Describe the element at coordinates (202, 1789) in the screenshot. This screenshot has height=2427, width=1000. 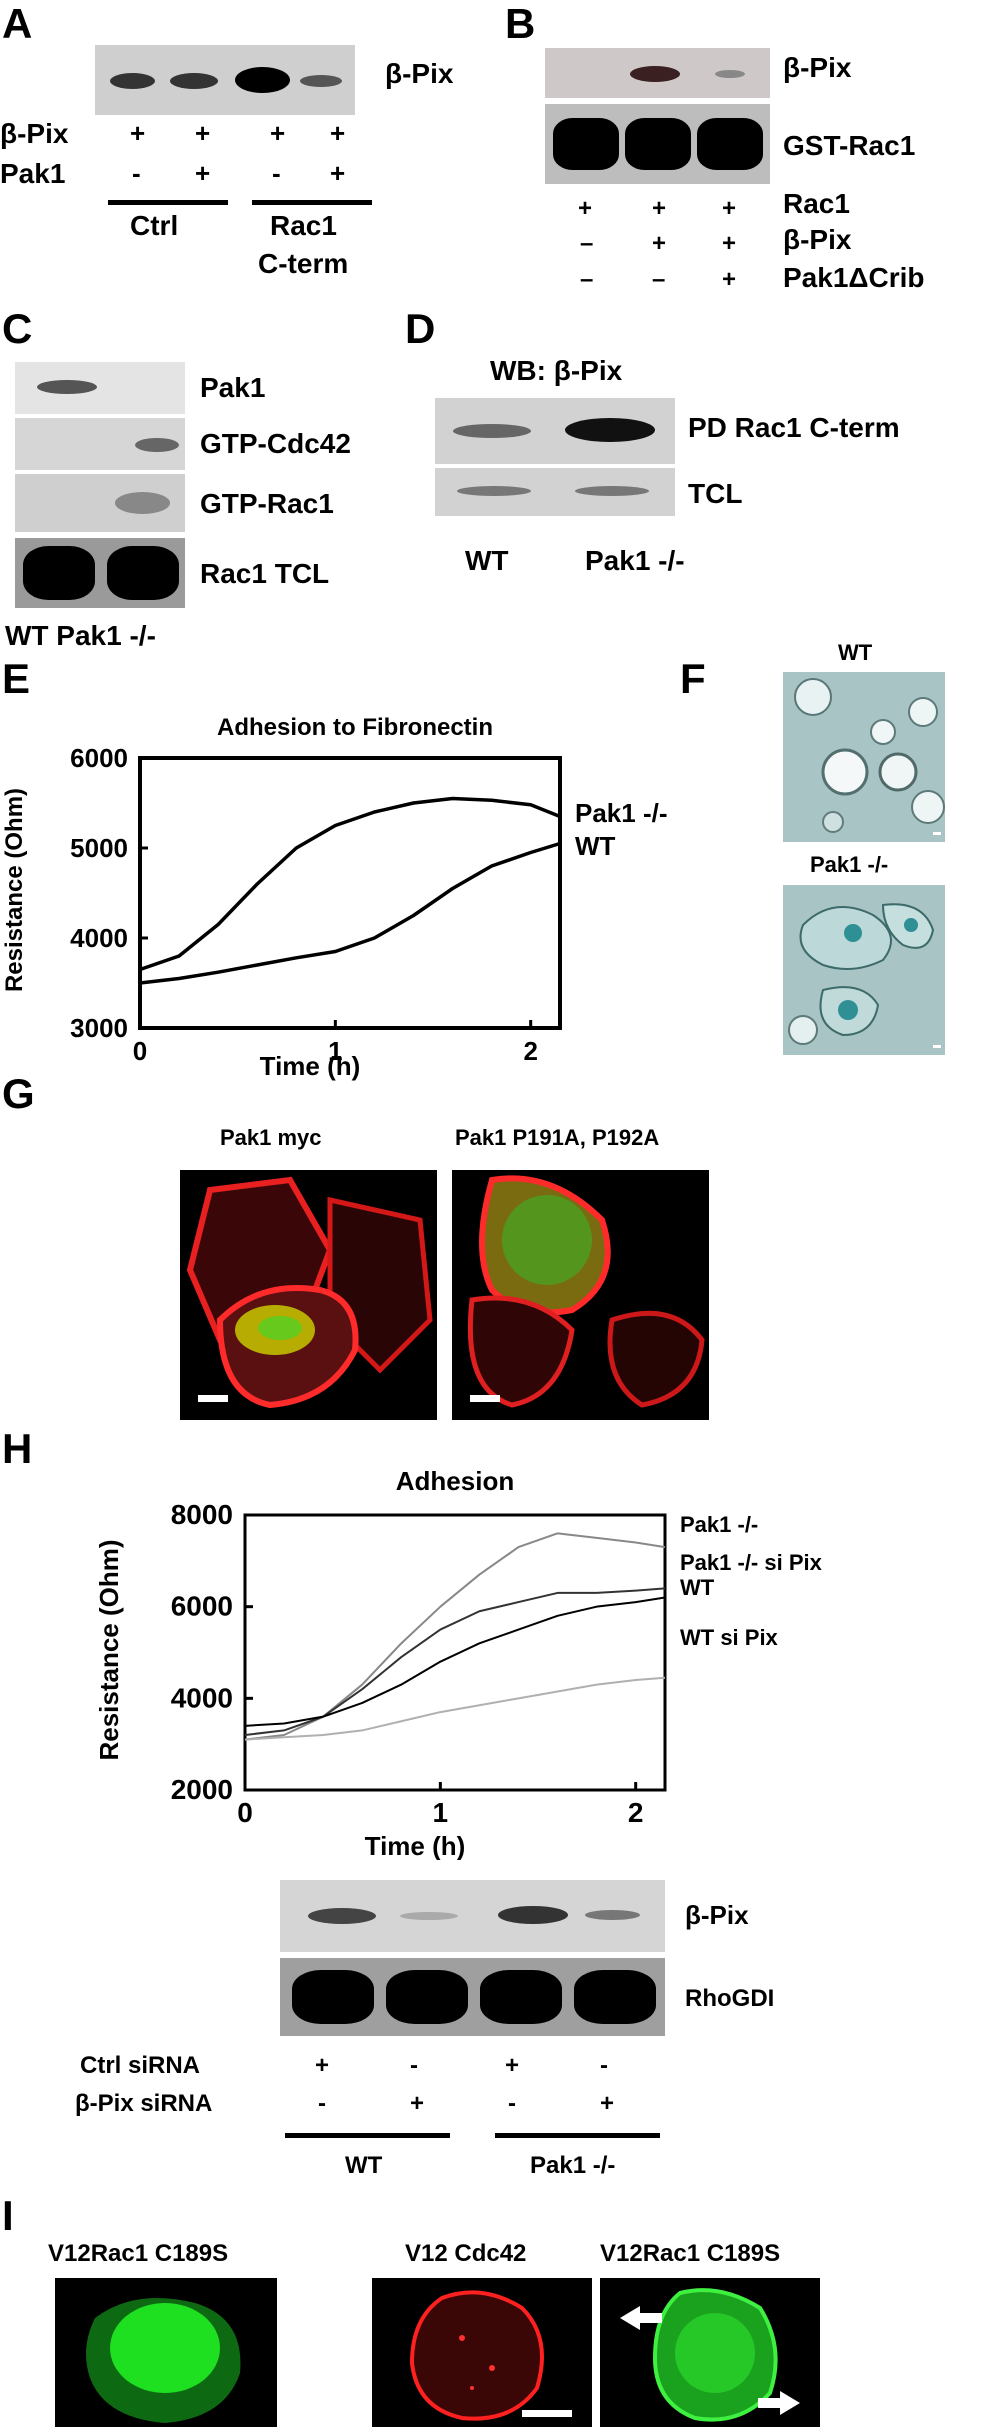
I see `y-tick-label: 2000` at that location.